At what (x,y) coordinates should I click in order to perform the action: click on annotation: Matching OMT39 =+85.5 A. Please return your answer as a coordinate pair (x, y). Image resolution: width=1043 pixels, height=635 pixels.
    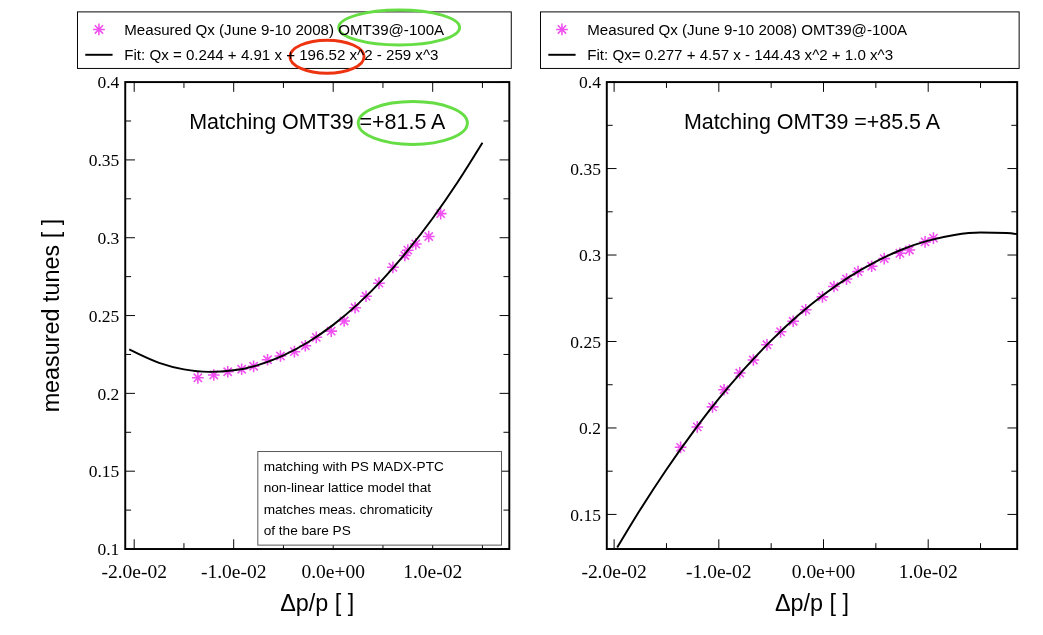
    Looking at the image, I should click on (812, 121).